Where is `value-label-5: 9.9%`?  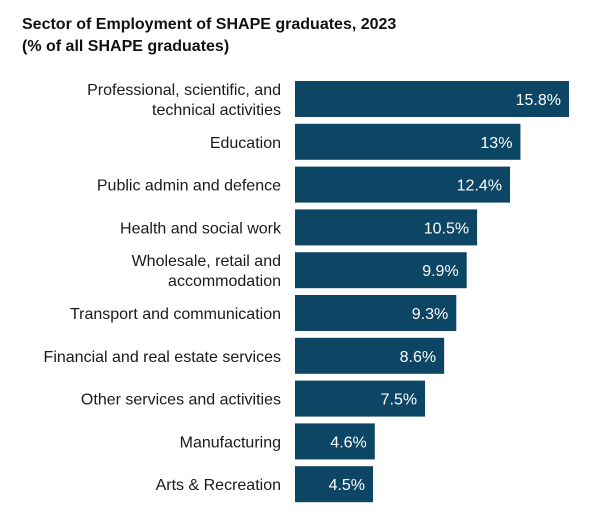
value-label-5: 9.9% is located at coordinates (440, 271).